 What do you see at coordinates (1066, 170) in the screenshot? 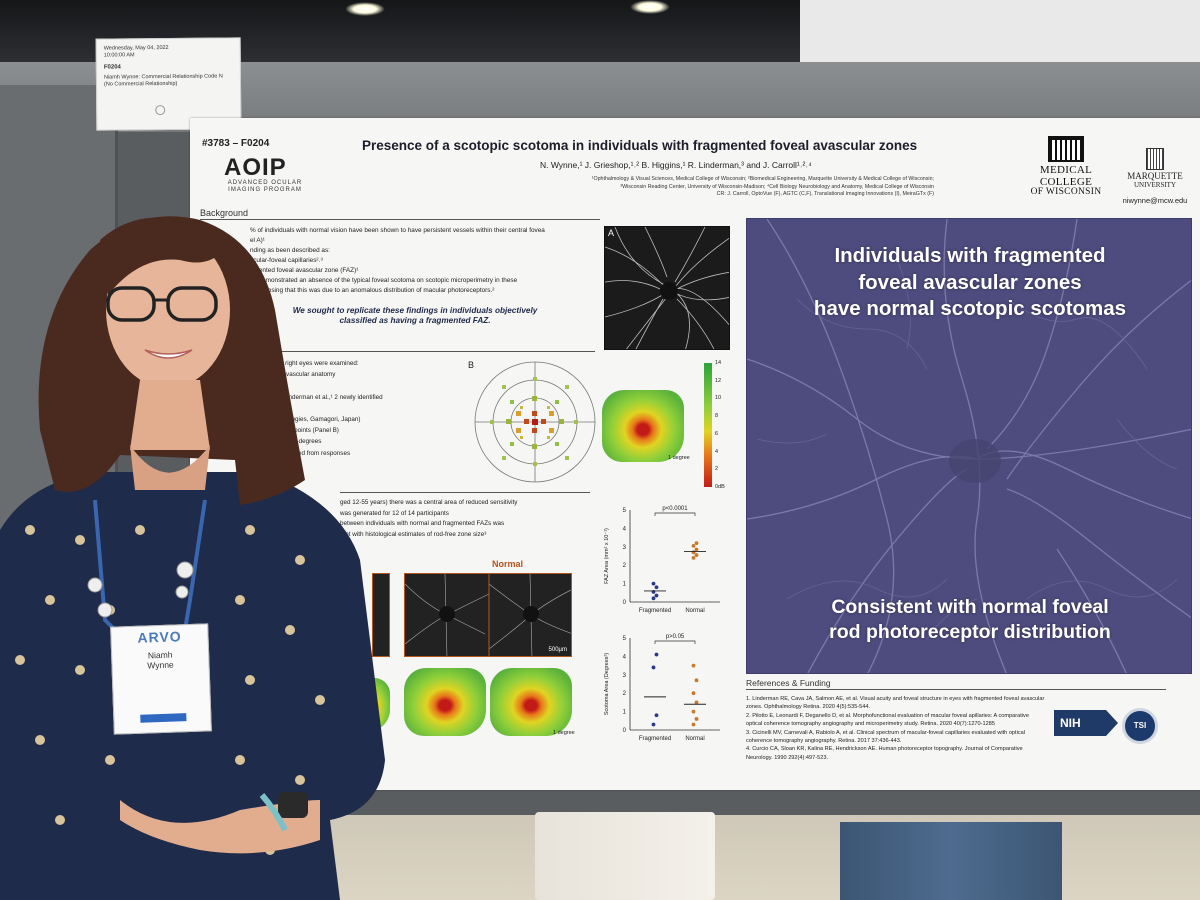
I see `mcw-line: MEDICAL` at bounding box center [1066, 170].